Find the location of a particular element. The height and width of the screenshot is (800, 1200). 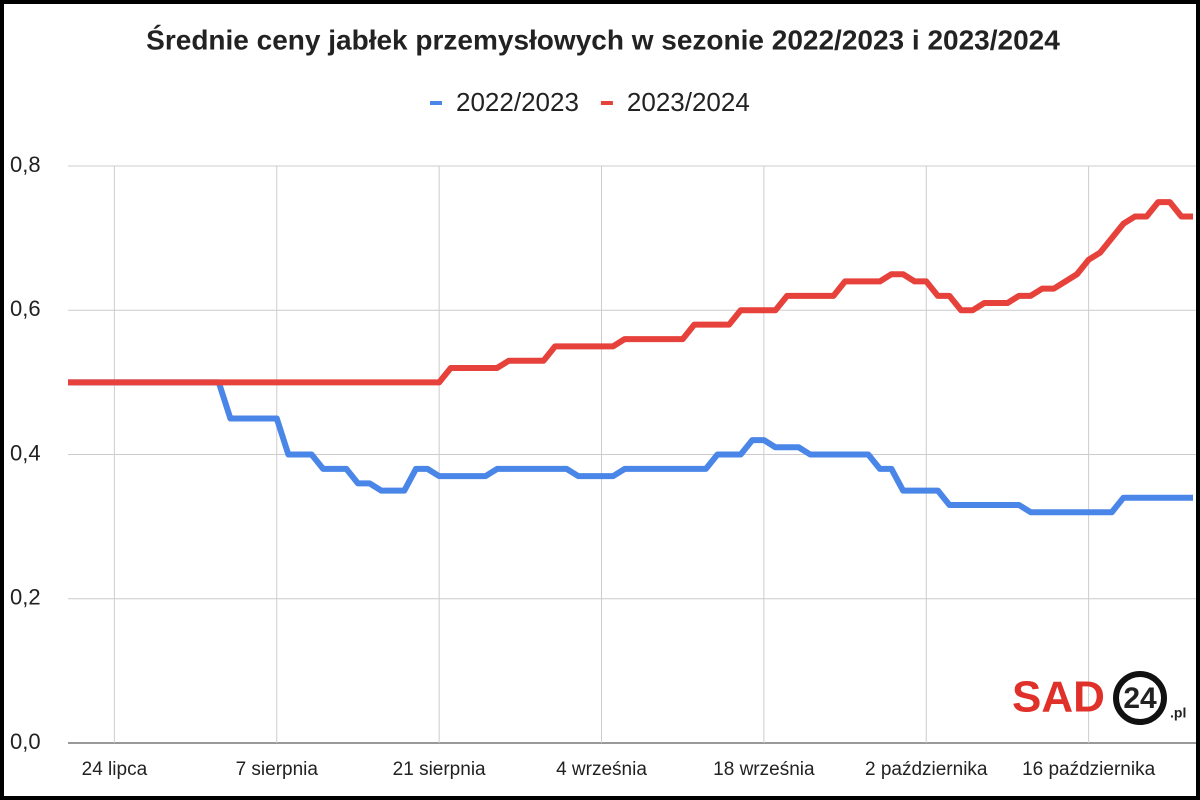

logo-brand: SAD is located at coordinates (1058, 697).